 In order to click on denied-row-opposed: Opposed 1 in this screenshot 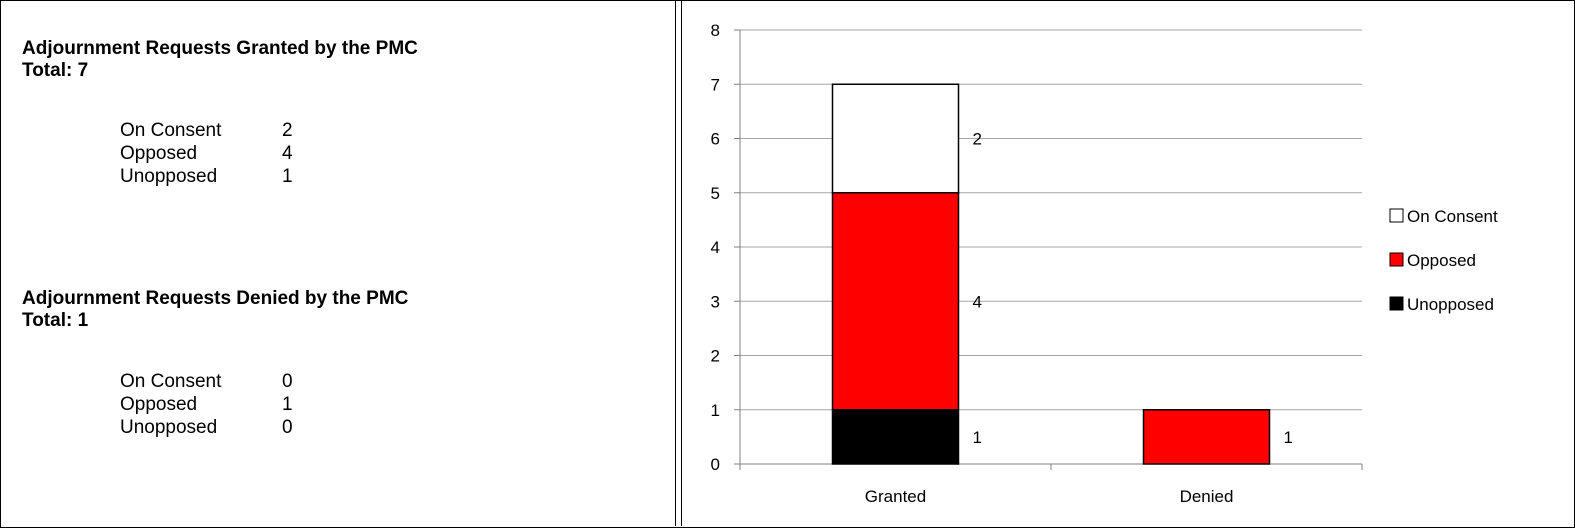, I will do `click(206, 405)`.